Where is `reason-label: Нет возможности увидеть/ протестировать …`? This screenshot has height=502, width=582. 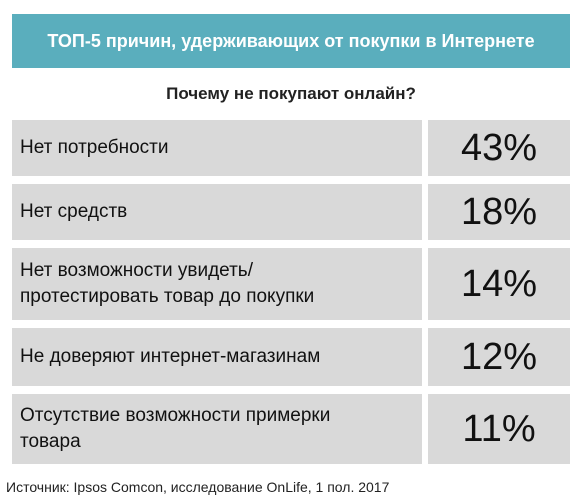 reason-label: Нет возможности увидеть/ протестировать … is located at coordinates (217, 284).